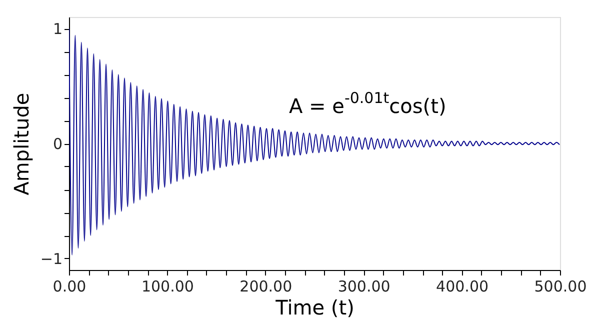 The width and height of the screenshot is (595, 334). What do you see at coordinates (364, 287) in the screenshot?
I see `x-tick-label: 300.00` at bounding box center [364, 287].